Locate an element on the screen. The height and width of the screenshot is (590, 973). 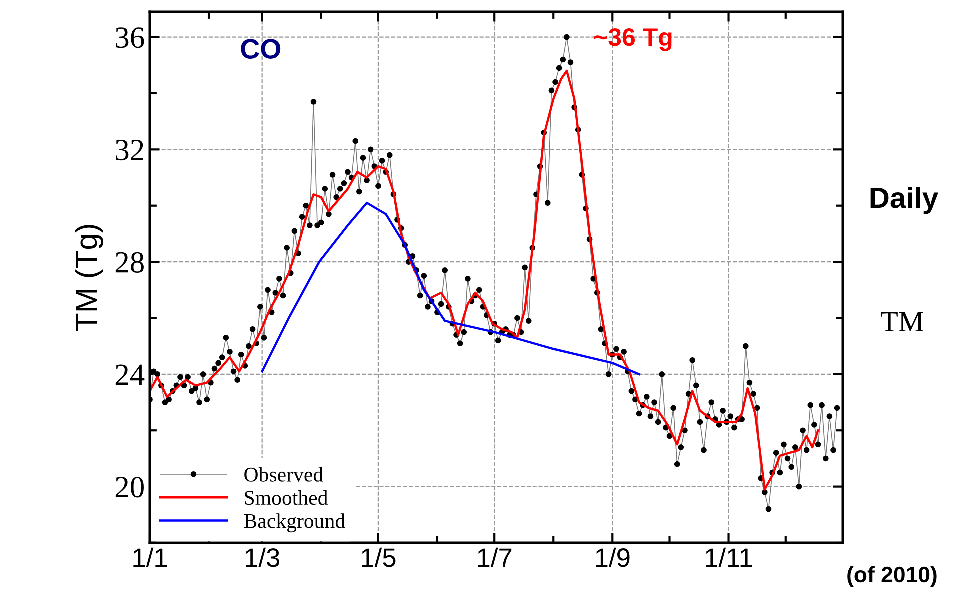
y-tick-label: 32 is located at coordinates (130, 150).